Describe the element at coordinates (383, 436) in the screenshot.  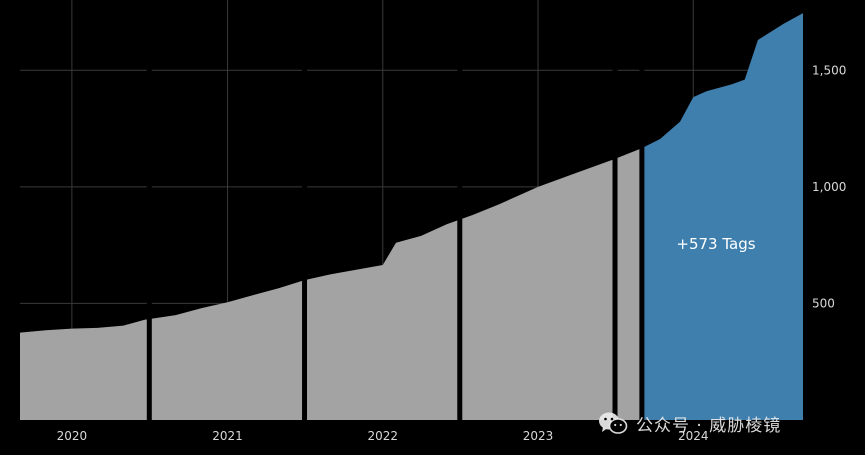
I see `x-tick-label: 2022` at that location.